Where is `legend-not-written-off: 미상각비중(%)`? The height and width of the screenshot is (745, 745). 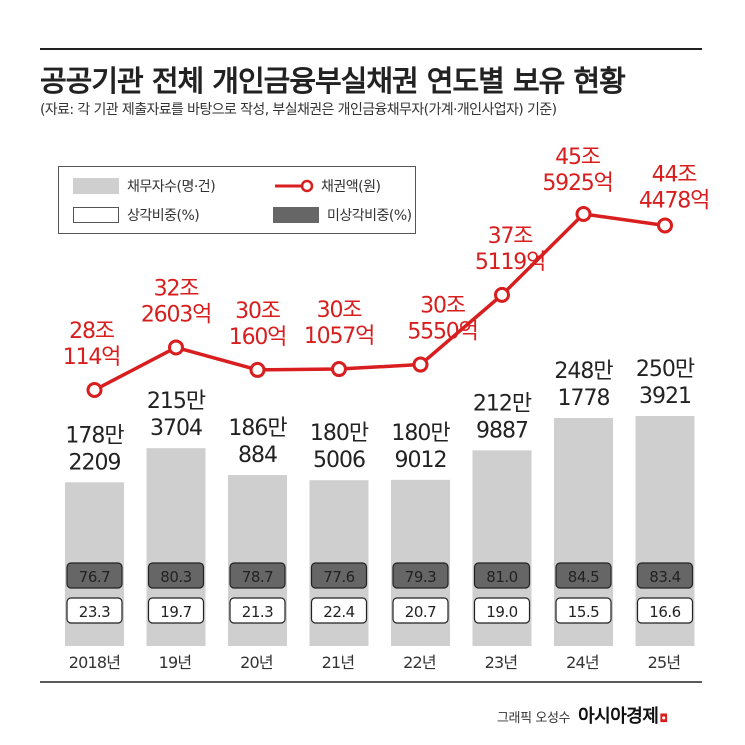 legend-not-written-off: 미상각비중(%) is located at coordinates (342, 215).